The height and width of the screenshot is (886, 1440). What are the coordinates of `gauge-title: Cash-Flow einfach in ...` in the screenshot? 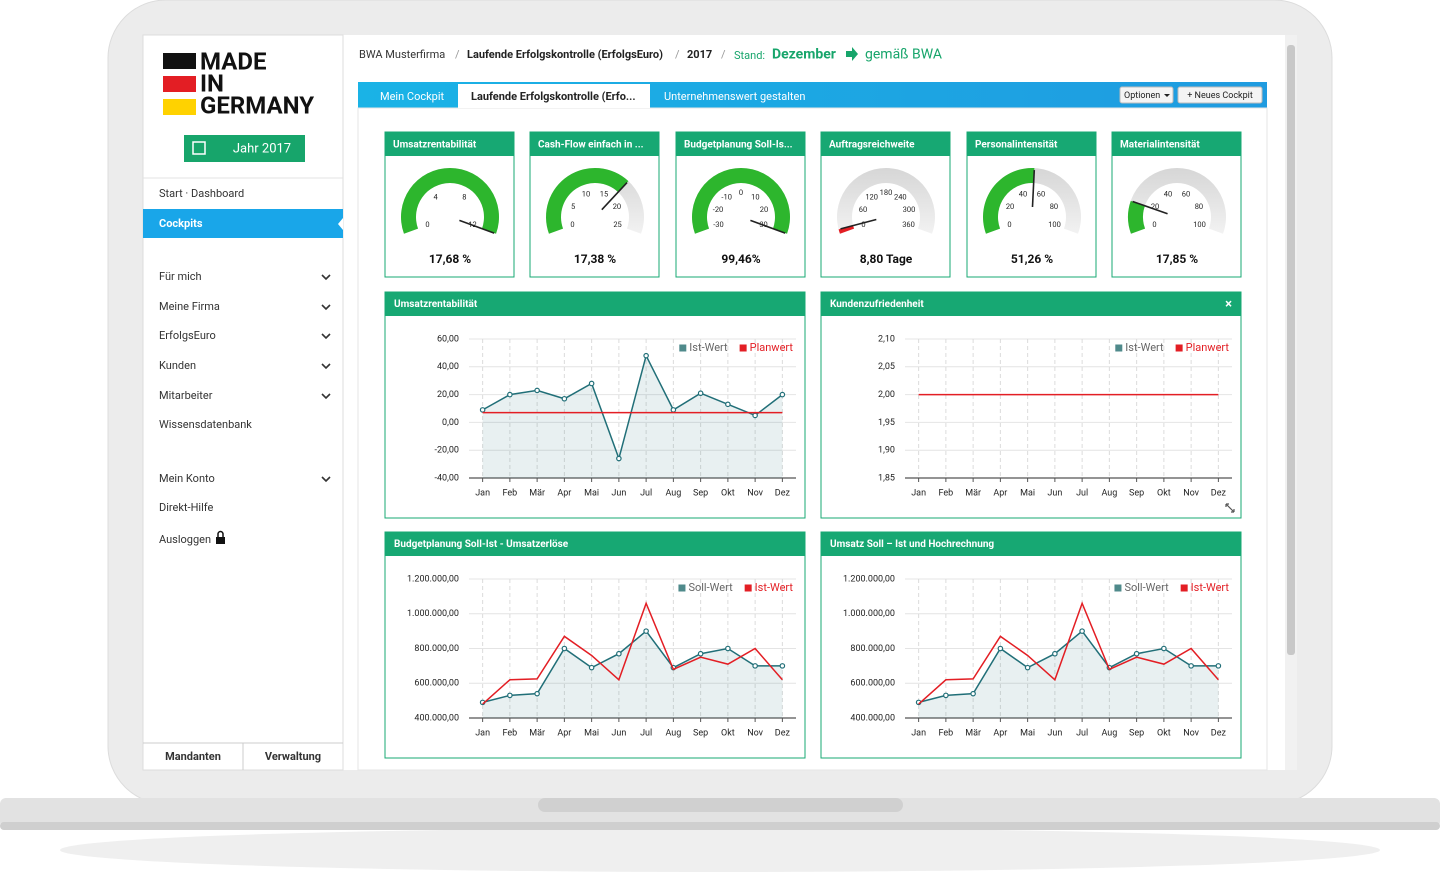 It's located at (591, 145).